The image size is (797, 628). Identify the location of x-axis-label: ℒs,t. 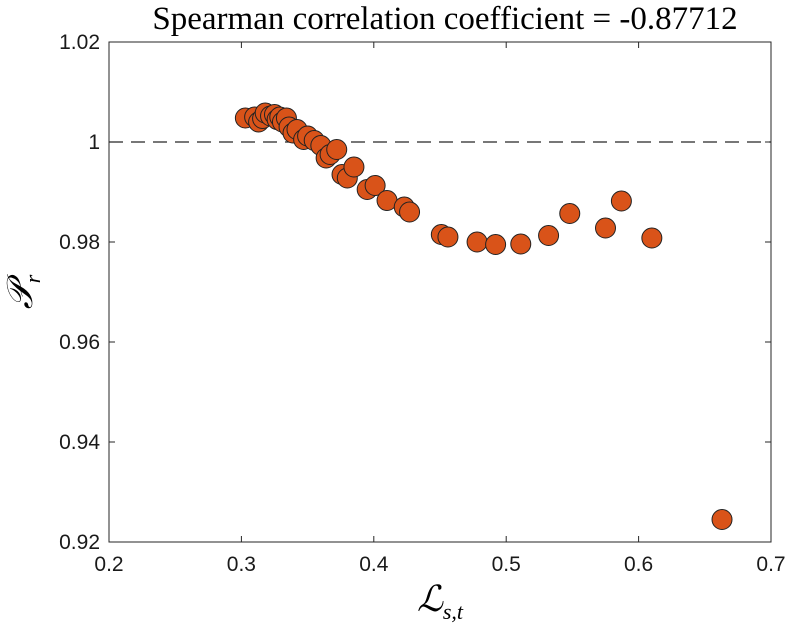
(440, 601).